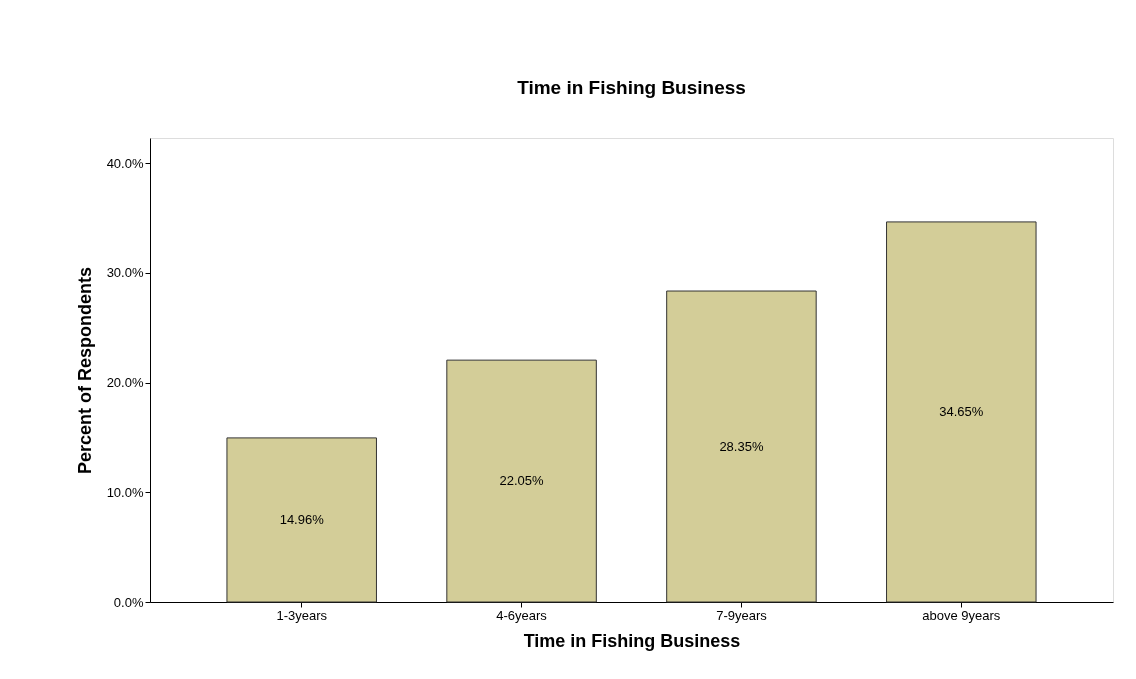  I want to click on x-tick-label: 7-9years, so click(742, 615).